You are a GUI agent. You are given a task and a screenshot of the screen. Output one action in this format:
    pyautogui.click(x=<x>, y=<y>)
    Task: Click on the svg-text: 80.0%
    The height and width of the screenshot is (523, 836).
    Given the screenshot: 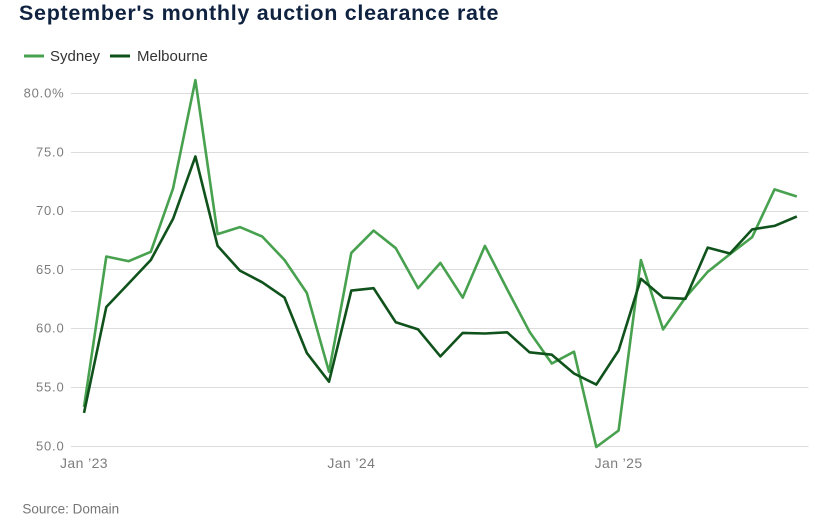 What is the action you would take?
    pyautogui.click(x=44, y=93)
    